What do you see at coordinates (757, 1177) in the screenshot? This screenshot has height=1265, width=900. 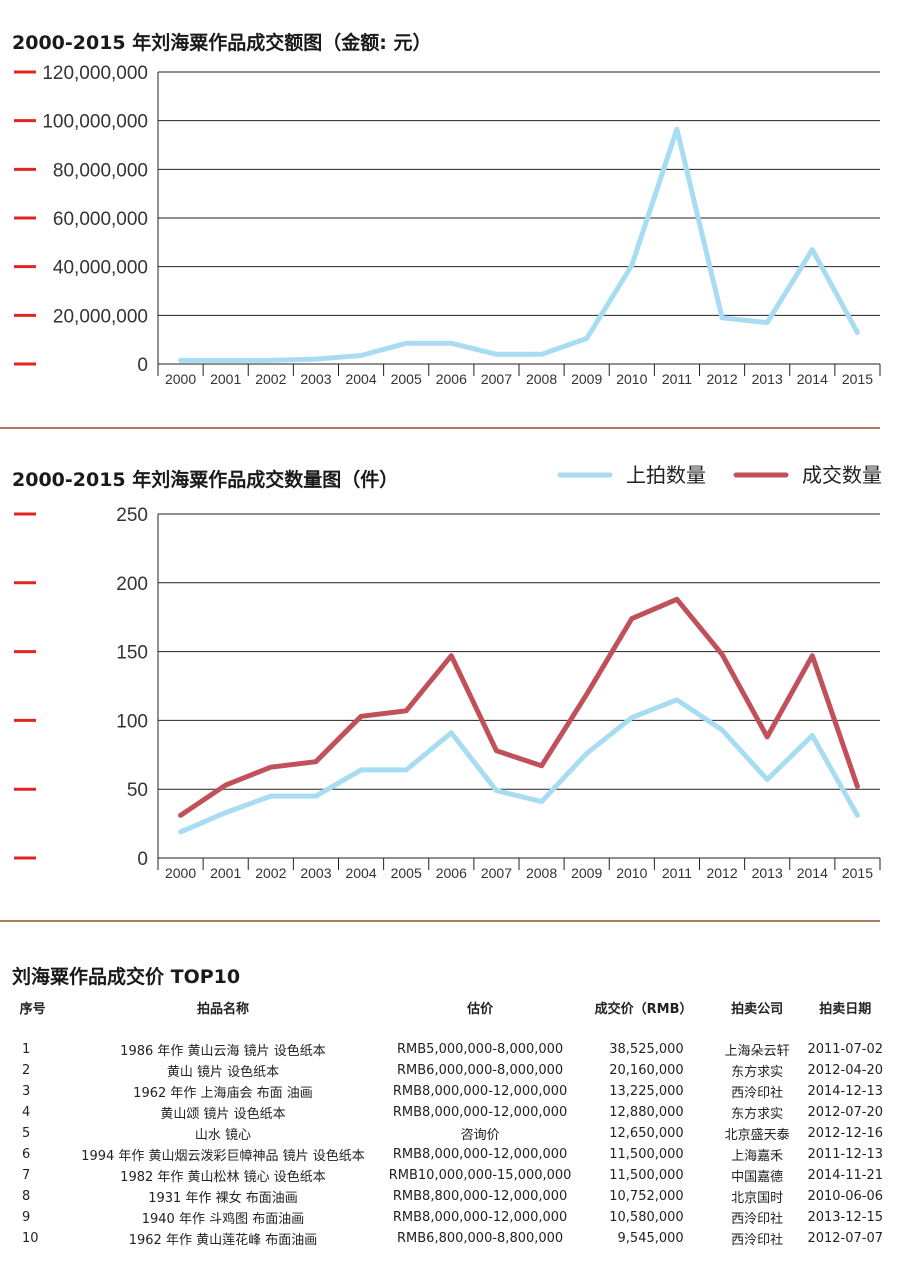 I see `cell-auction-house: 中国嘉德` at bounding box center [757, 1177].